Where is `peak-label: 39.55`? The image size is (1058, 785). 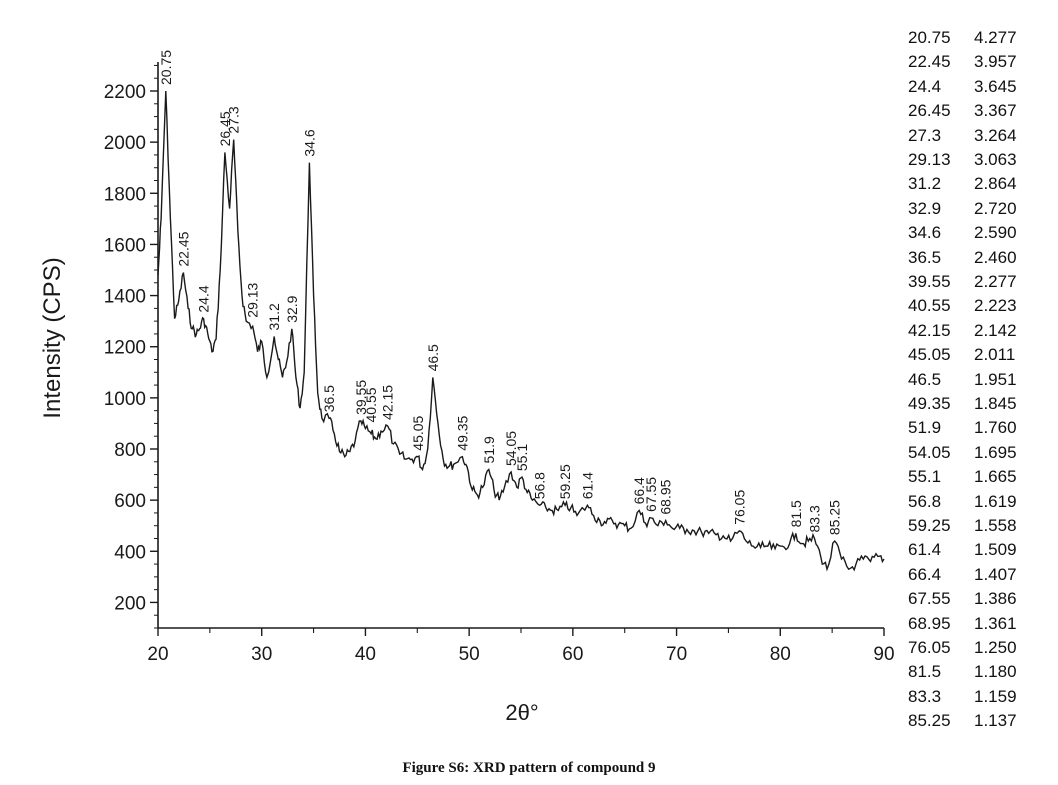
peak-label: 39.55 is located at coordinates (361, 397).